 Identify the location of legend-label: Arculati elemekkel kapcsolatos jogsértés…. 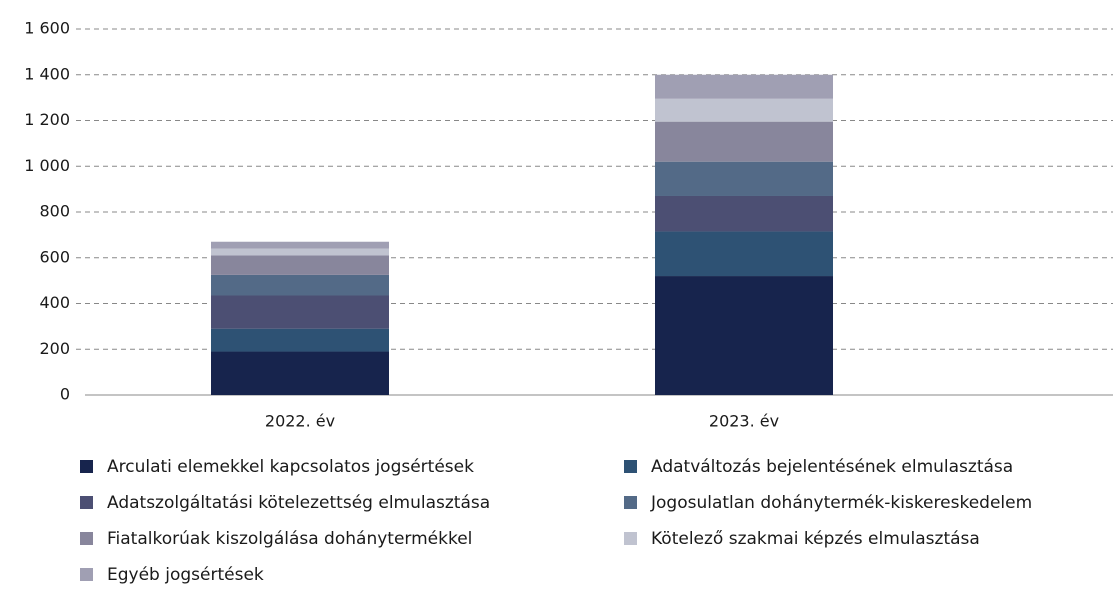
(290, 467).